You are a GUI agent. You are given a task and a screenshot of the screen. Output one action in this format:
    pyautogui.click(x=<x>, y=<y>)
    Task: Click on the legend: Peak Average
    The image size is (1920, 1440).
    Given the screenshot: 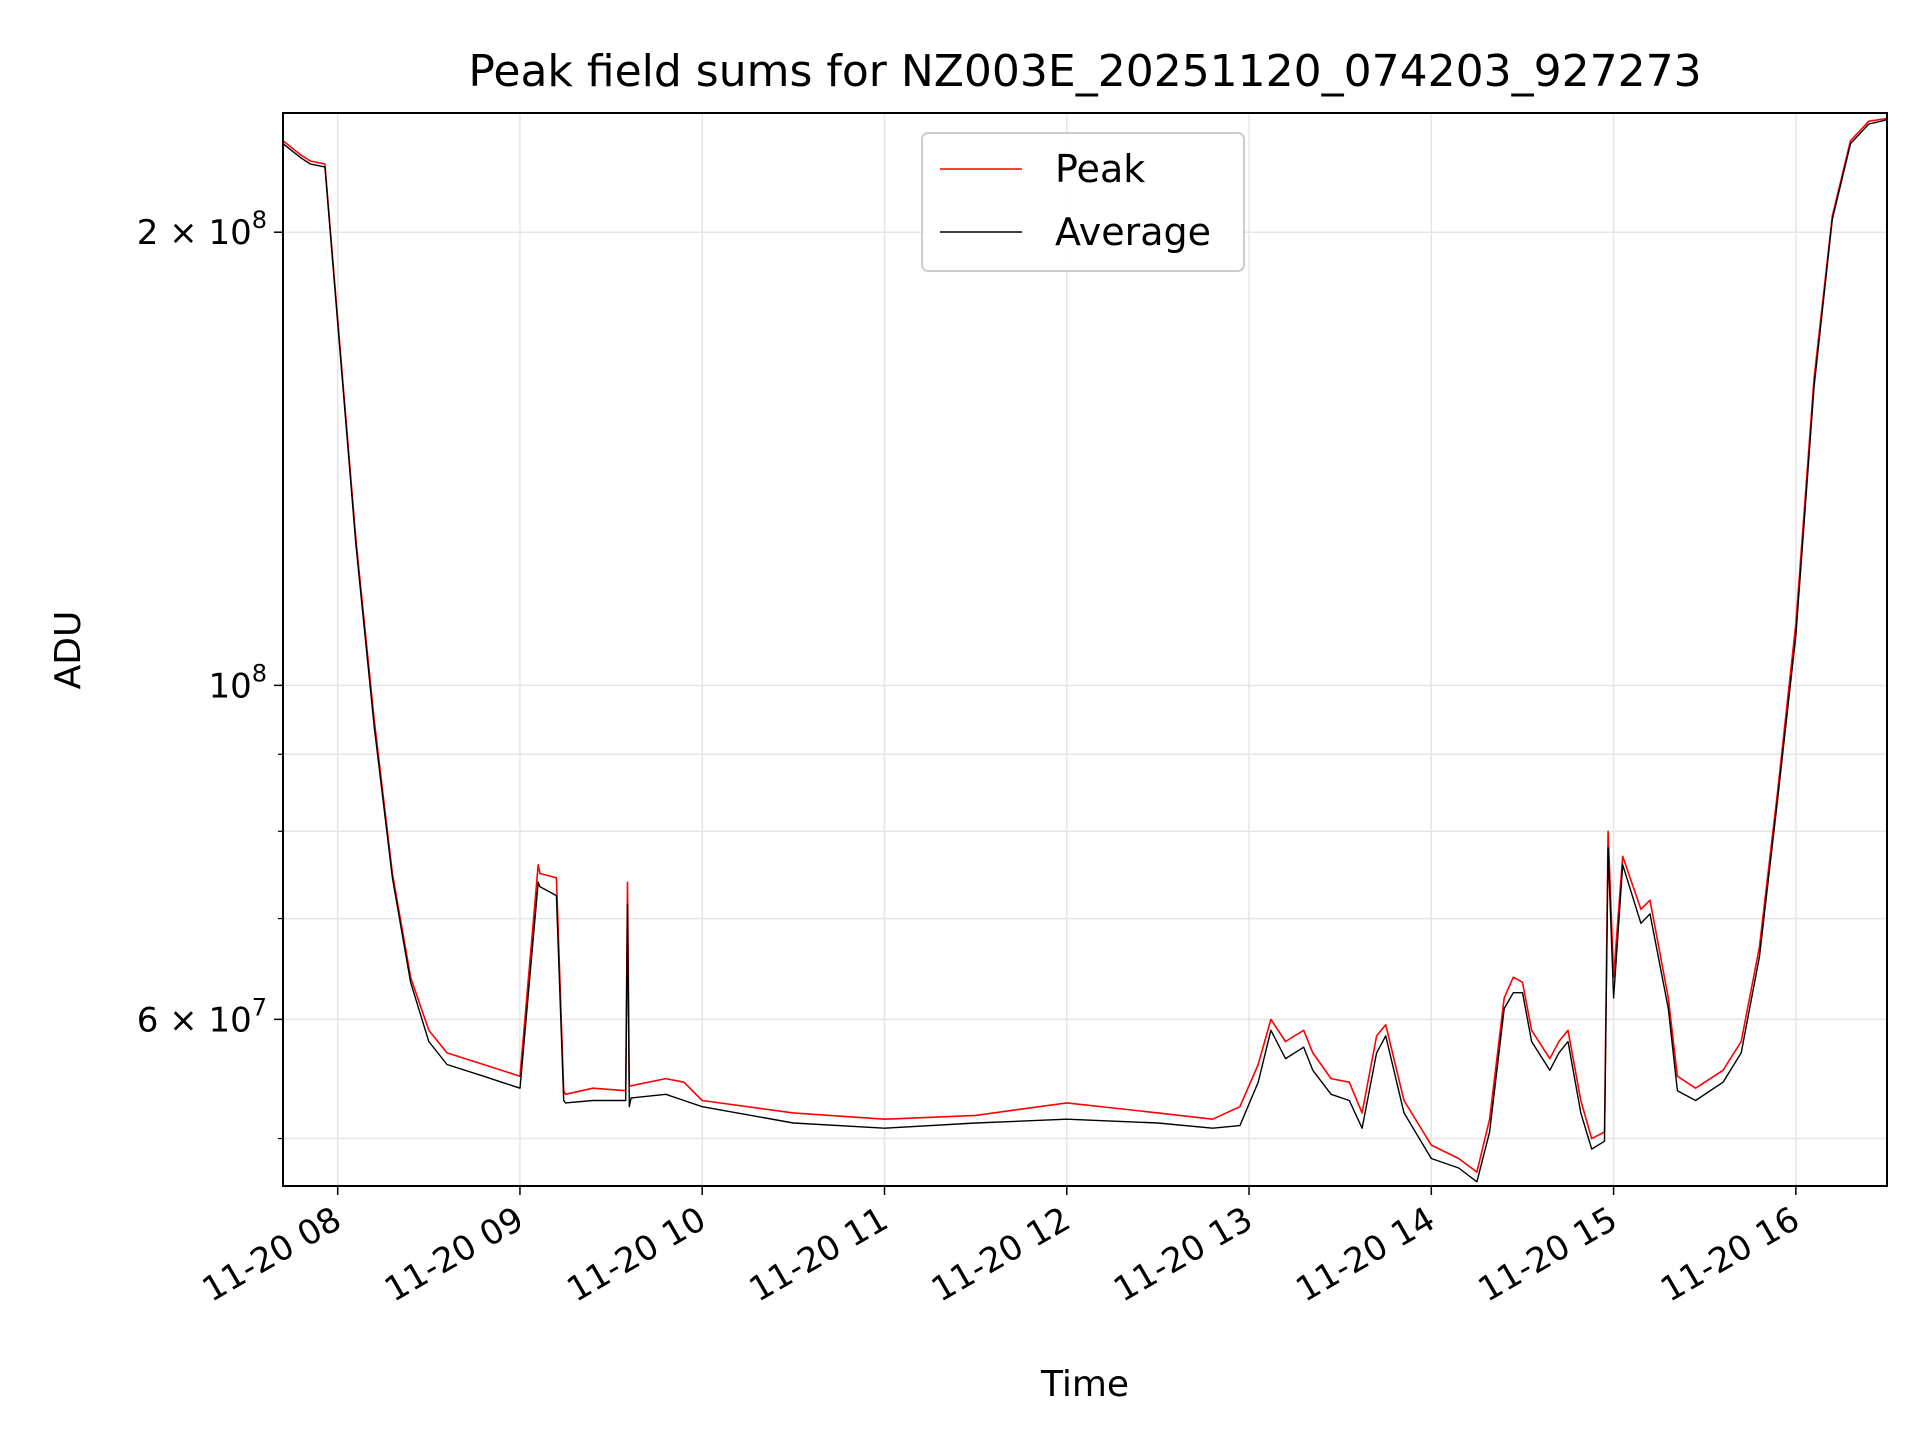 What is the action you would take?
    pyautogui.click(x=1083, y=202)
    